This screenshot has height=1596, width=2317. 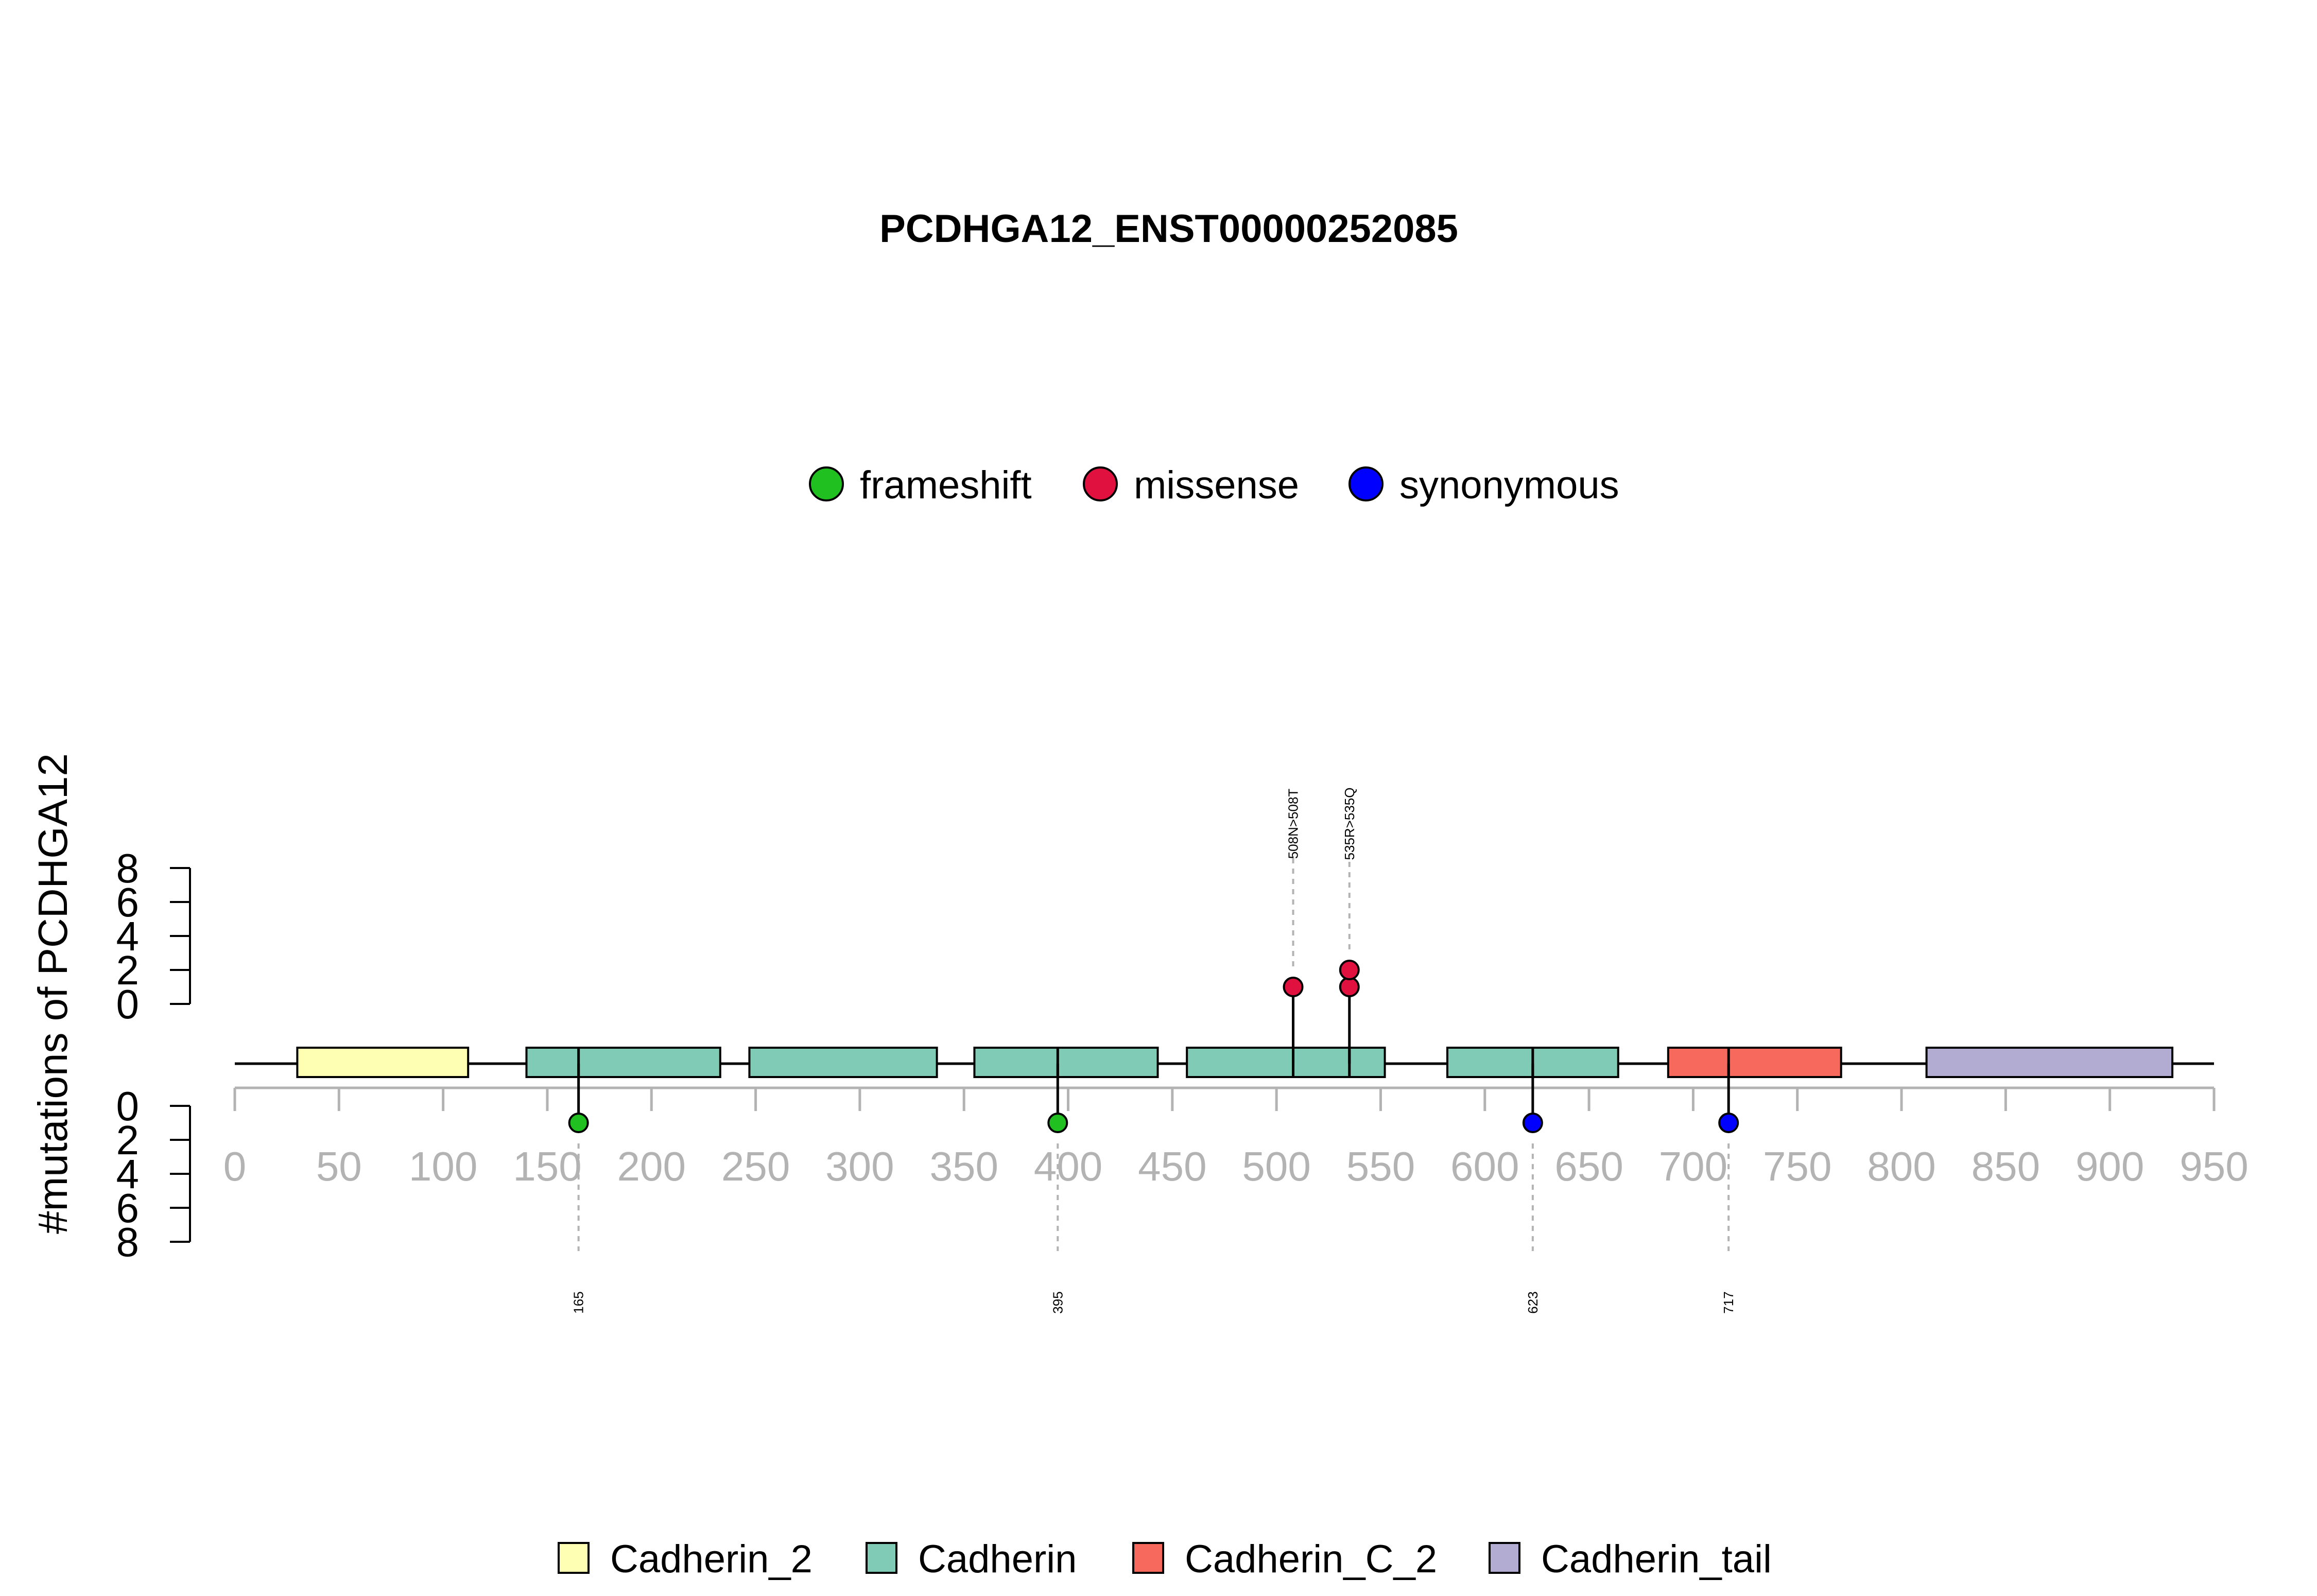 What do you see at coordinates (235, 1166) in the screenshot?
I see `x-tick-label-0: 0` at bounding box center [235, 1166].